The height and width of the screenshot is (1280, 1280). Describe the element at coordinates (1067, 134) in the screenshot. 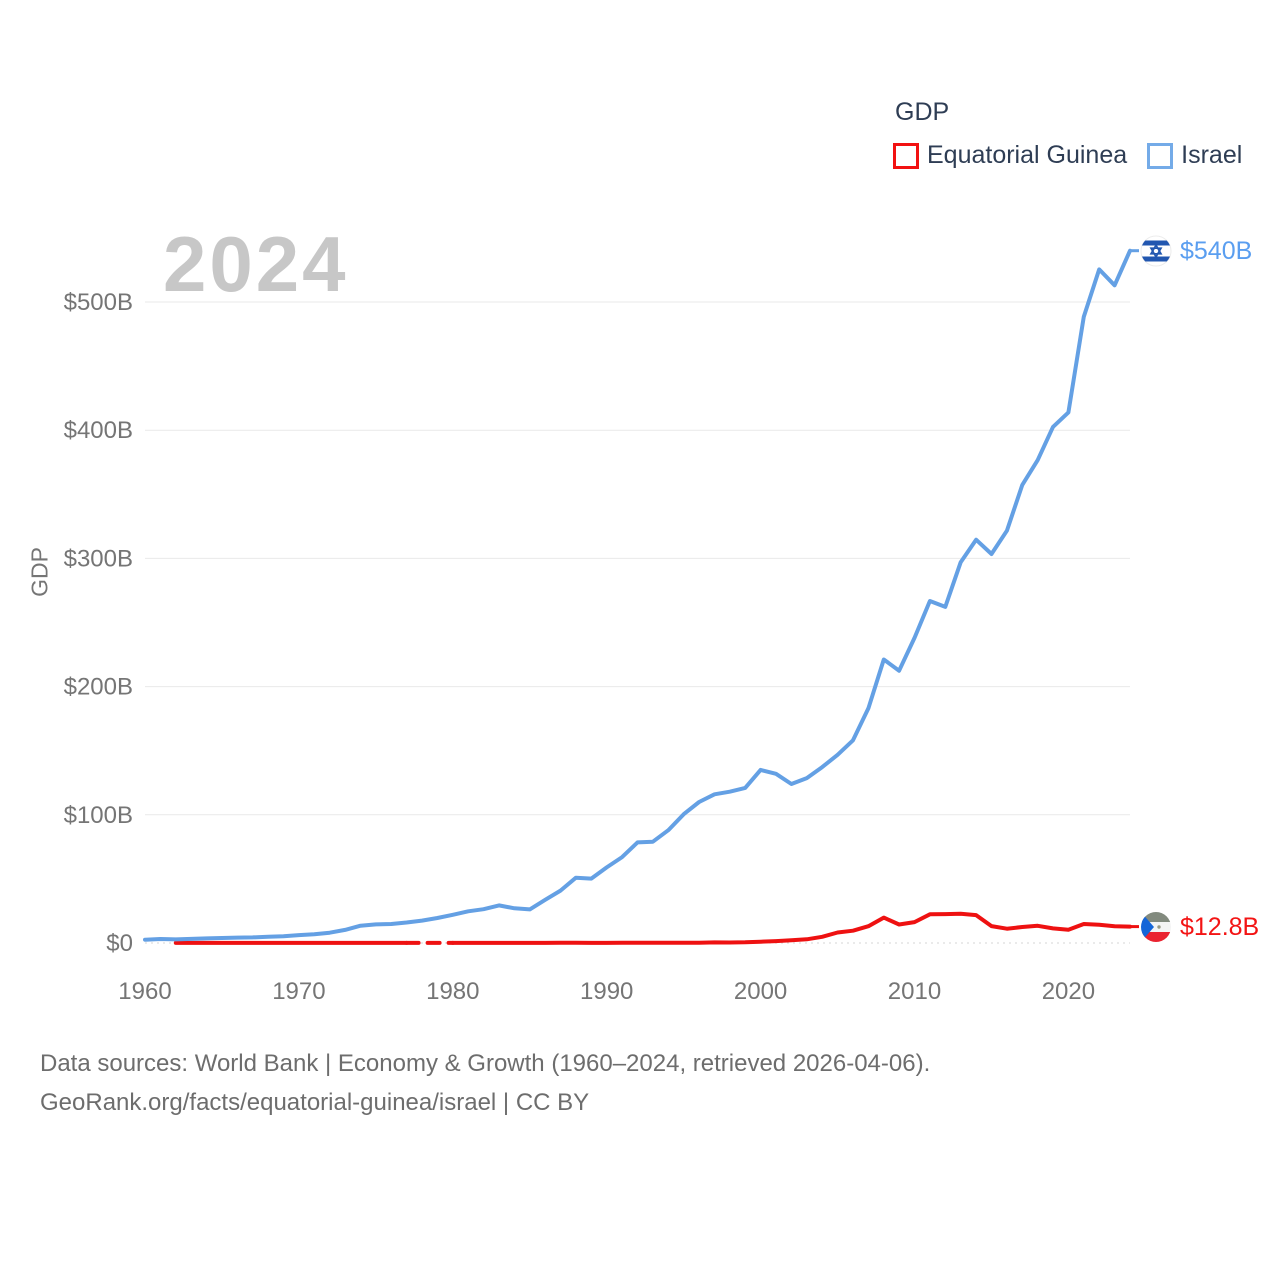

I see `chart-legend: GDP Equatorial Guinea Israel` at that location.